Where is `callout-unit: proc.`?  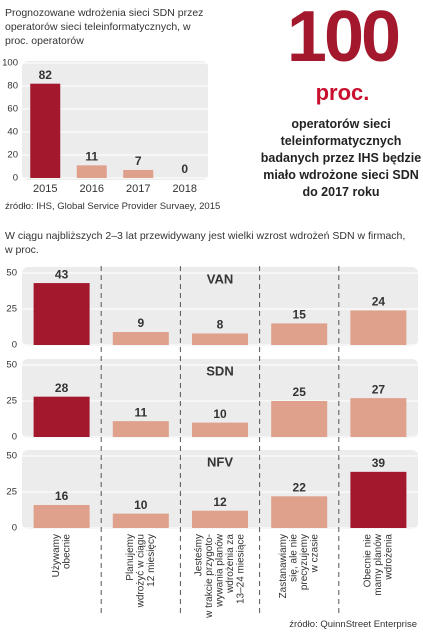 callout-unit: proc. is located at coordinates (342, 92).